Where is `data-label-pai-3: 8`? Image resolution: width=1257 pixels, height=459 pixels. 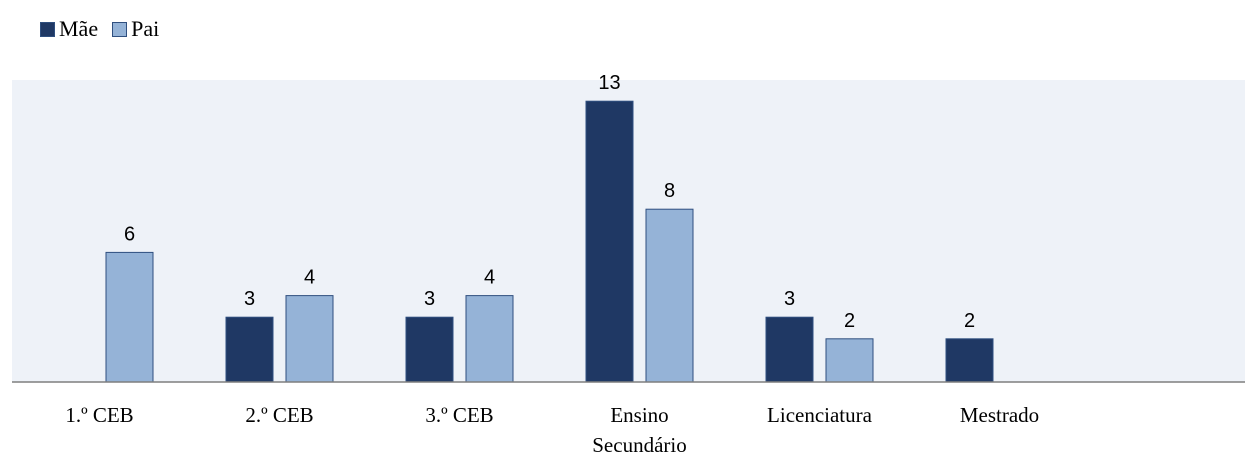 data-label-pai-3: 8 is located at coordinates (669, 191).